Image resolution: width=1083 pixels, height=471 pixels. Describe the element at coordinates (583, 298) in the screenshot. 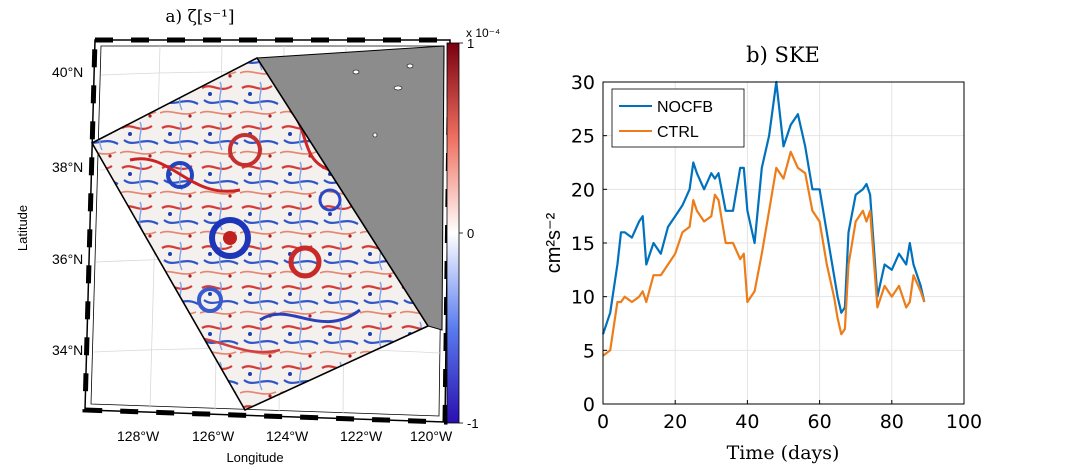

I see `y-tick-label: 10` at that location.